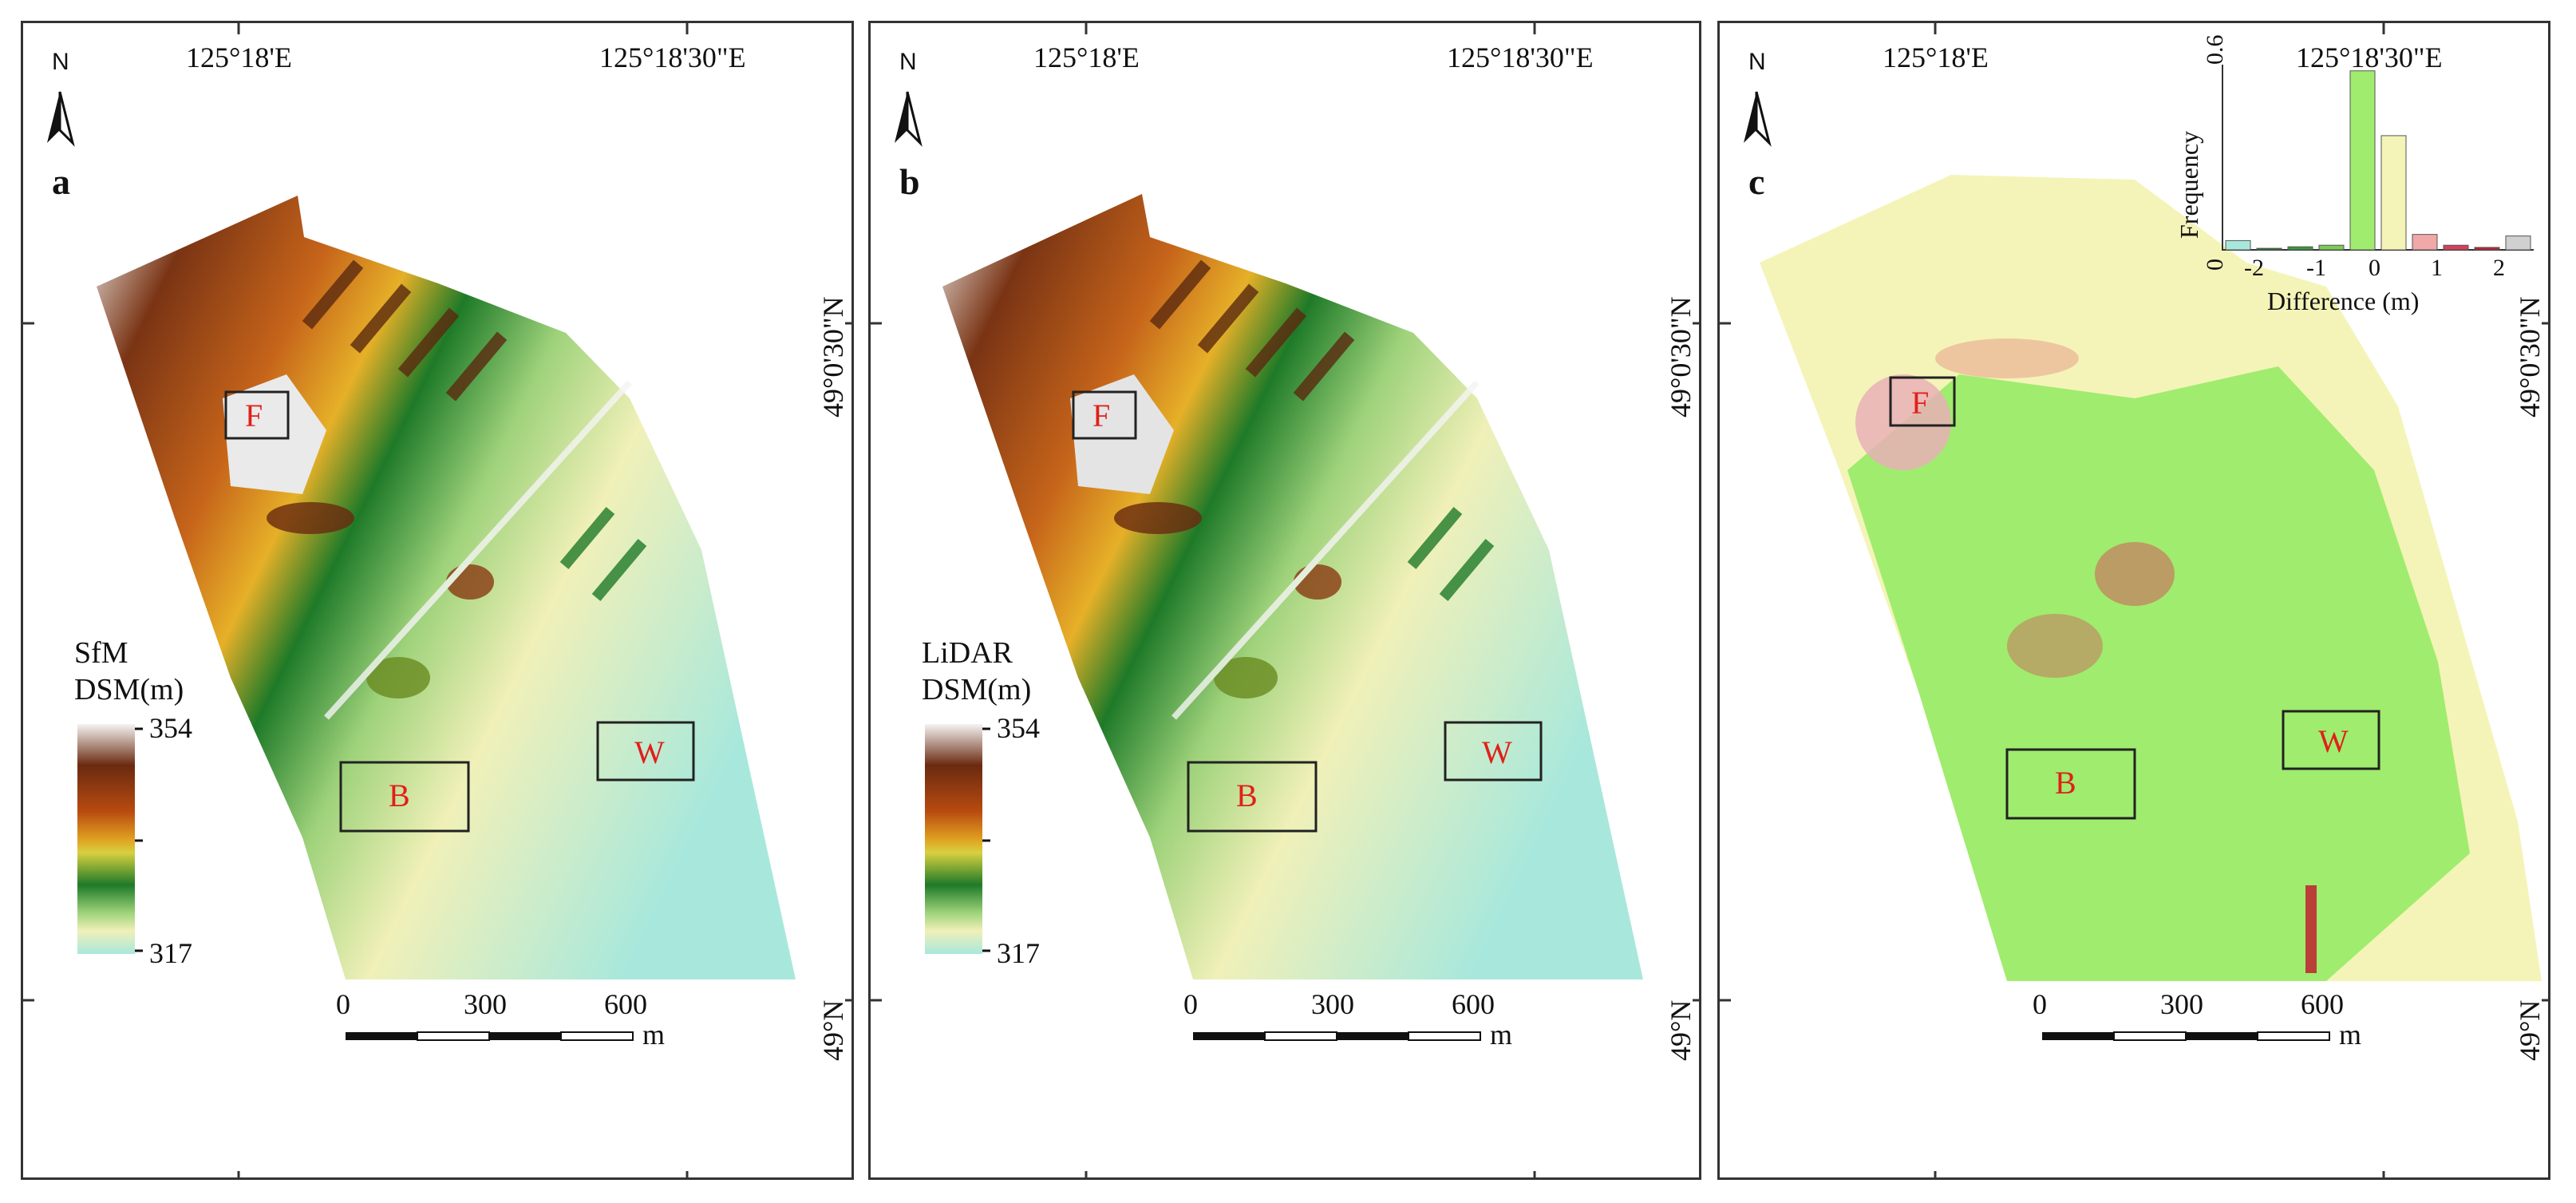 Image resolution: width=2576 pixels, height=1203 pixels. I want to click on difference-hotspots, so click(2086, 656).